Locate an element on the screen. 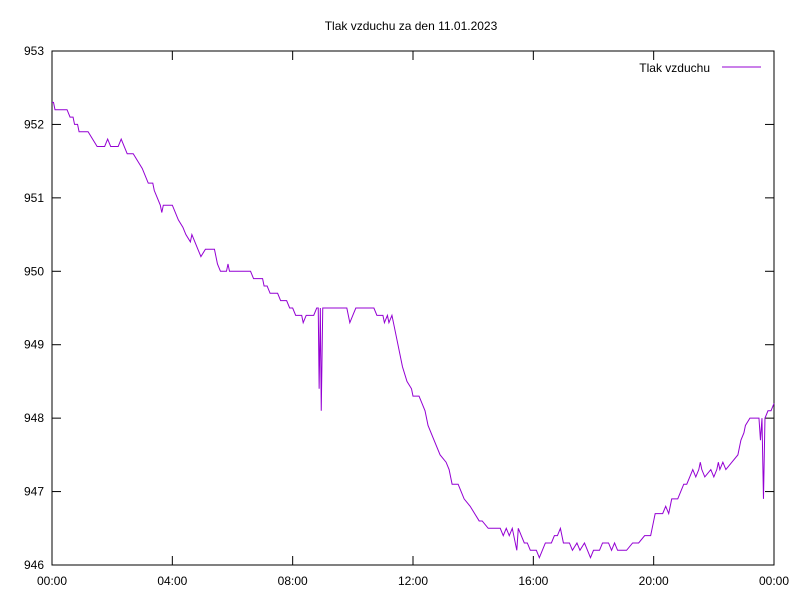 The height and width of the screenshot is (600, 800). y-tick-label: 946 is located at coordinates (34, 565).